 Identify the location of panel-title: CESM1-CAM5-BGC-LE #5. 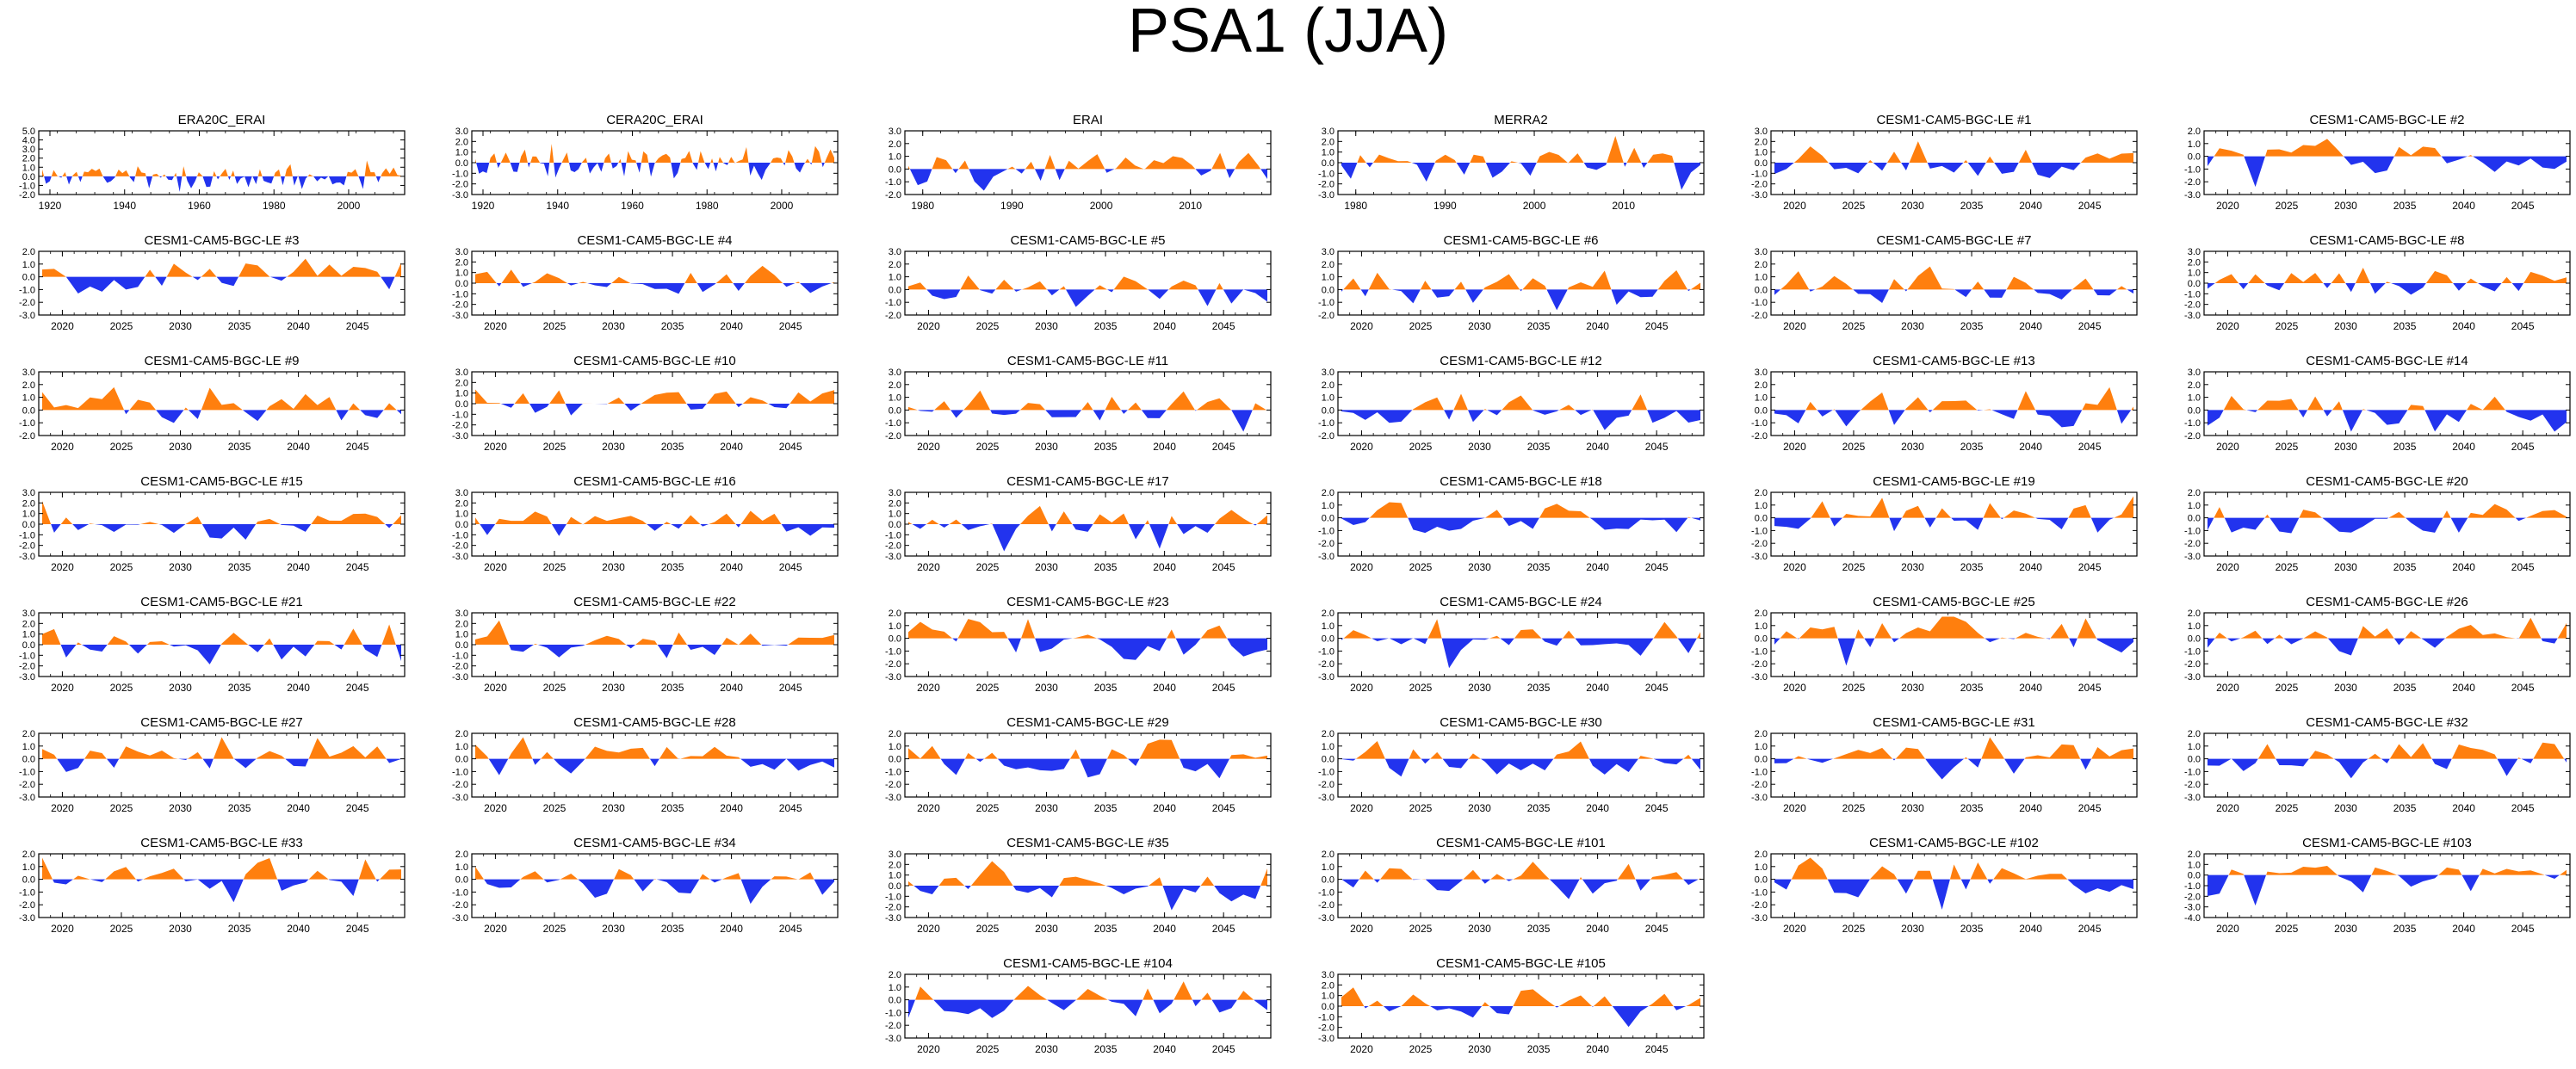
(1087, 241).